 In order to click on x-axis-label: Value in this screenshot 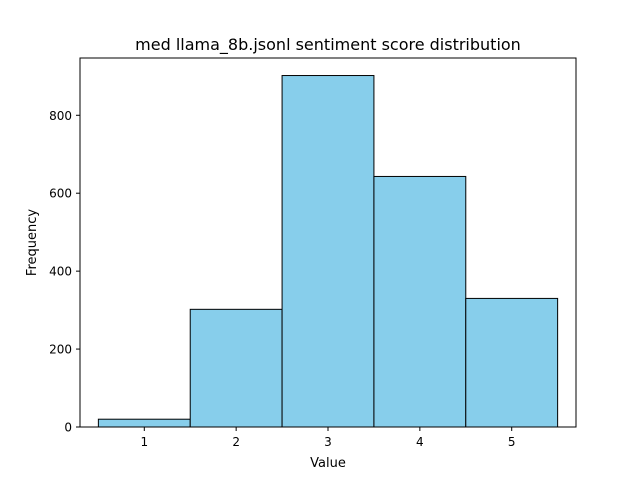, I will do `click(328, 463)`.